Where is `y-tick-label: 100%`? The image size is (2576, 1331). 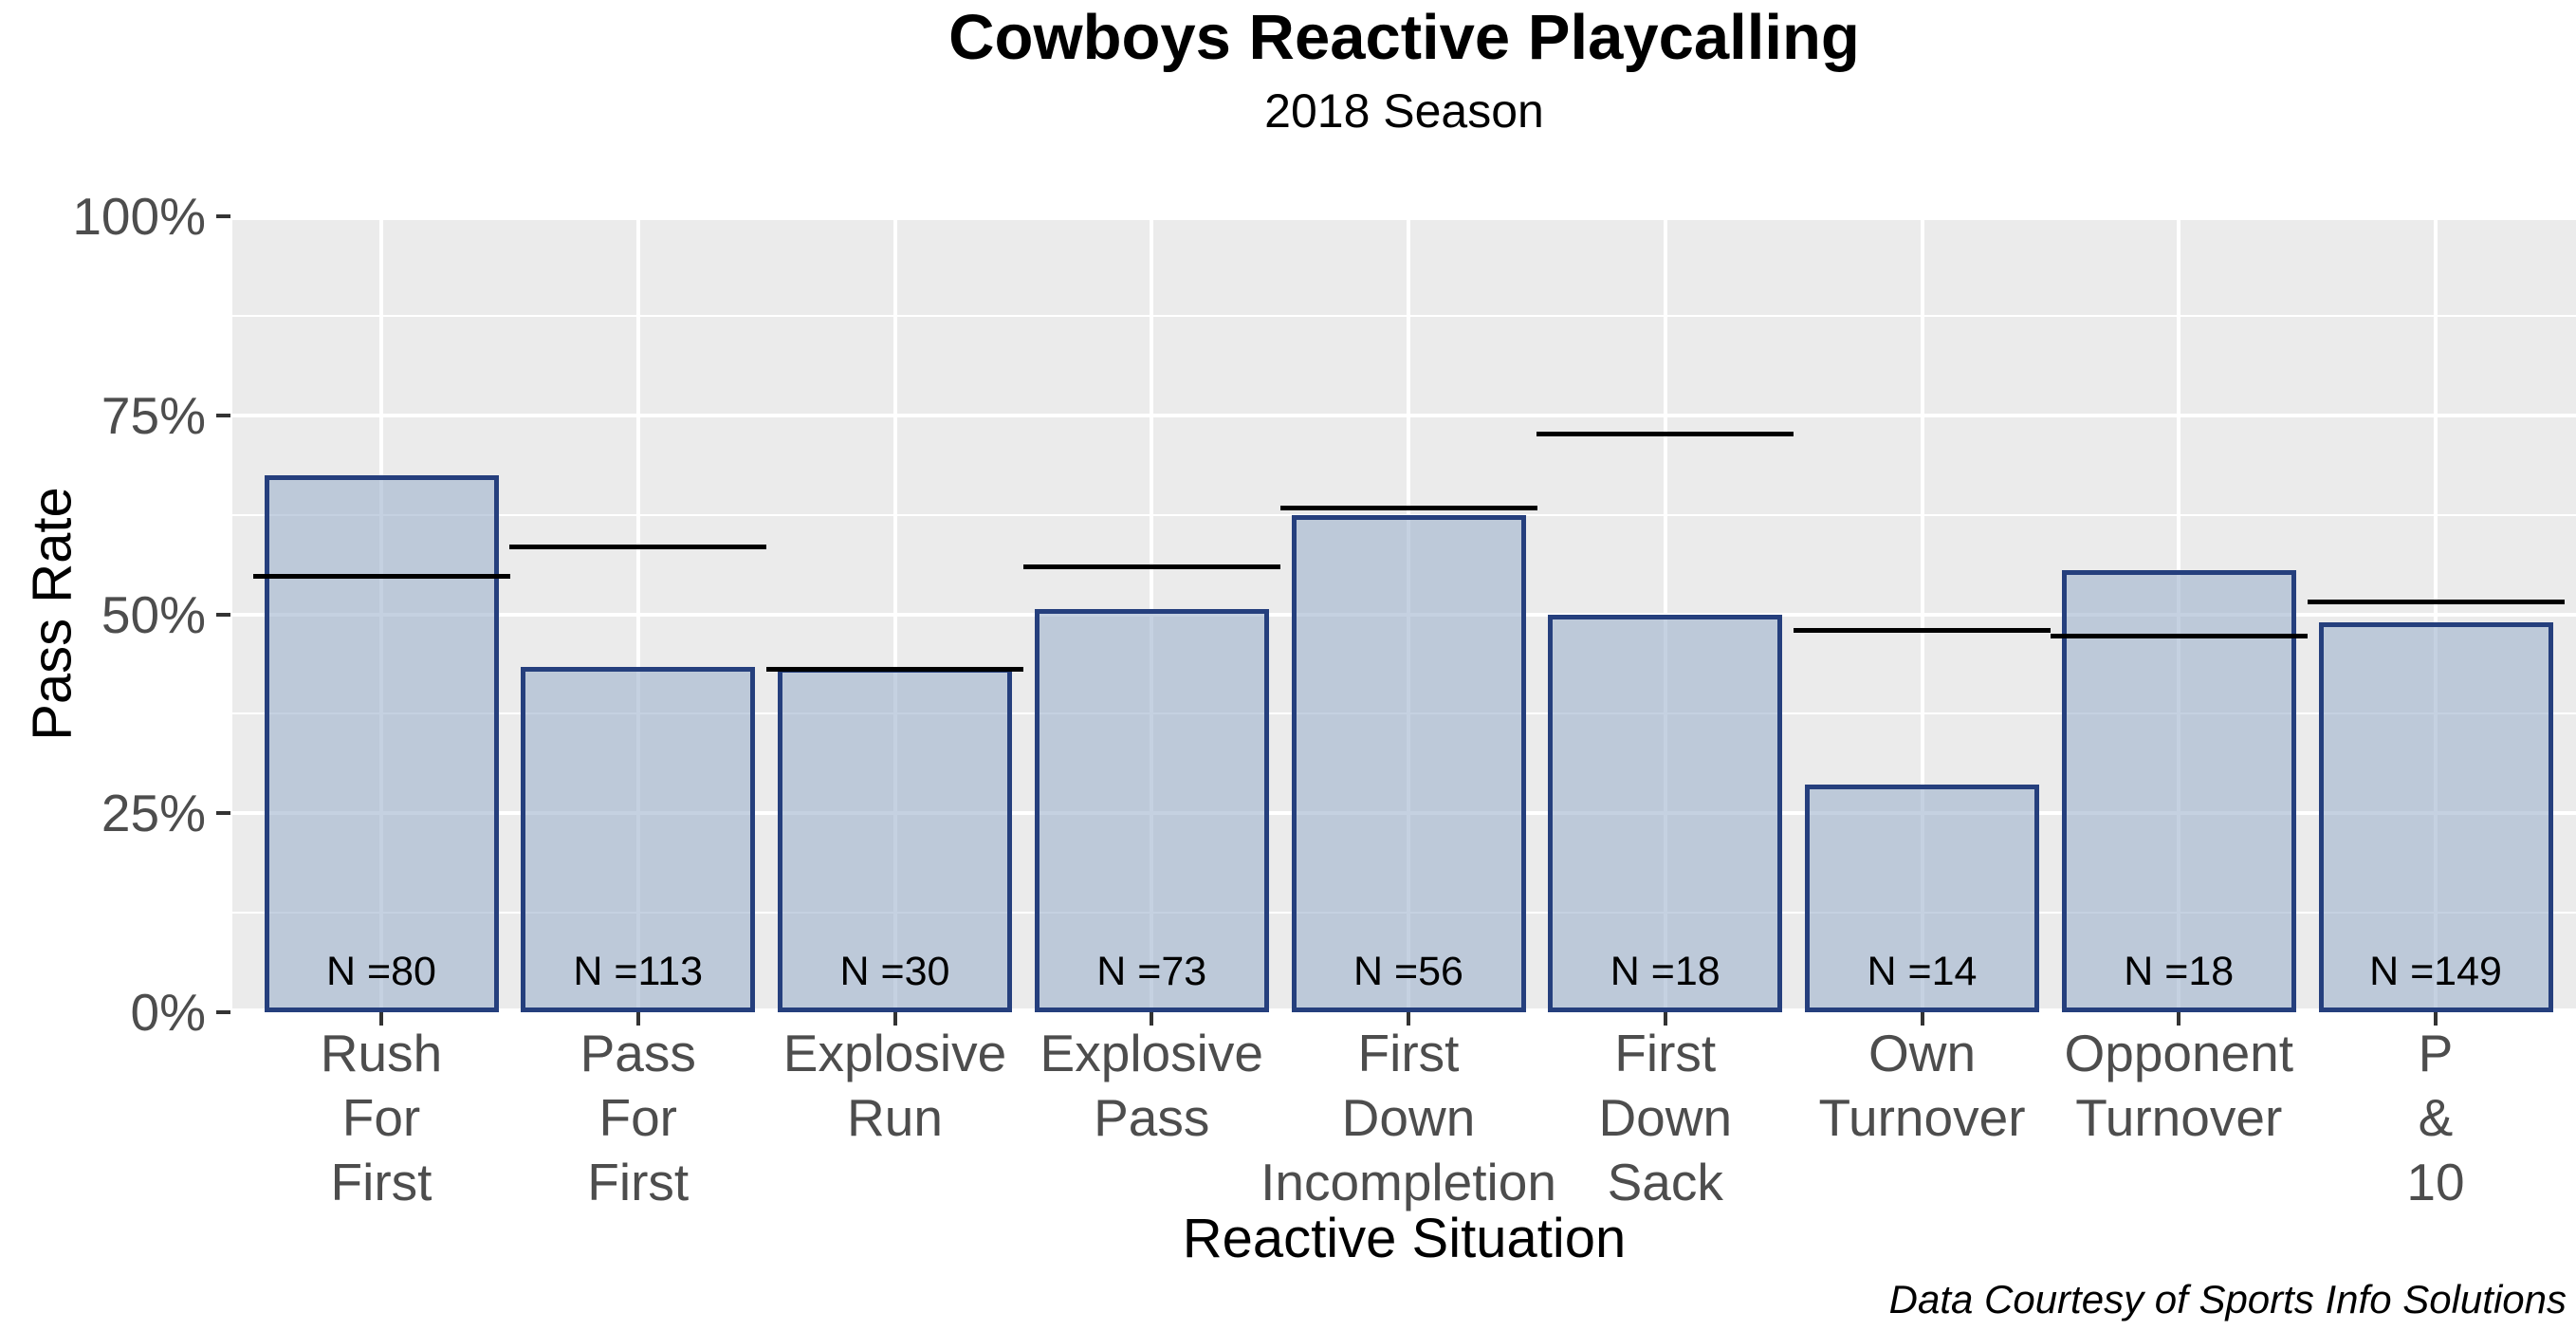 y-tick-label: 100% is located at coordinates (139, 216).